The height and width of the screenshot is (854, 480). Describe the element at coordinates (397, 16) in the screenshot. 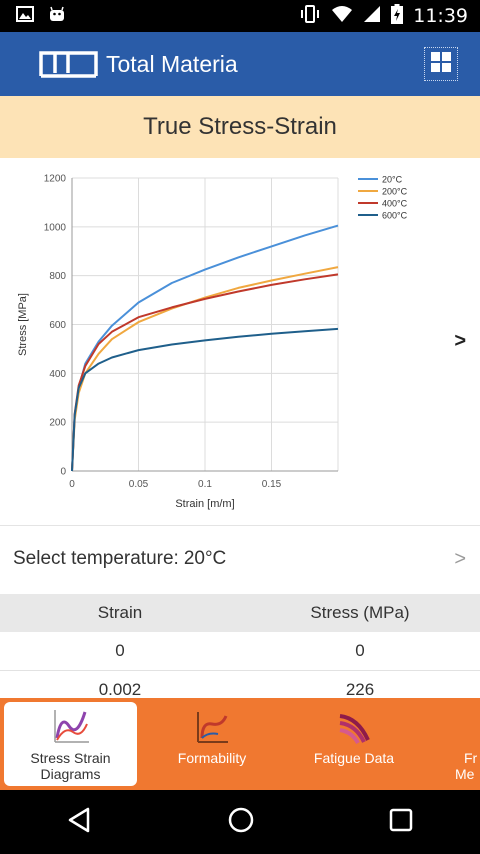

I see `battery-icon` at that location.